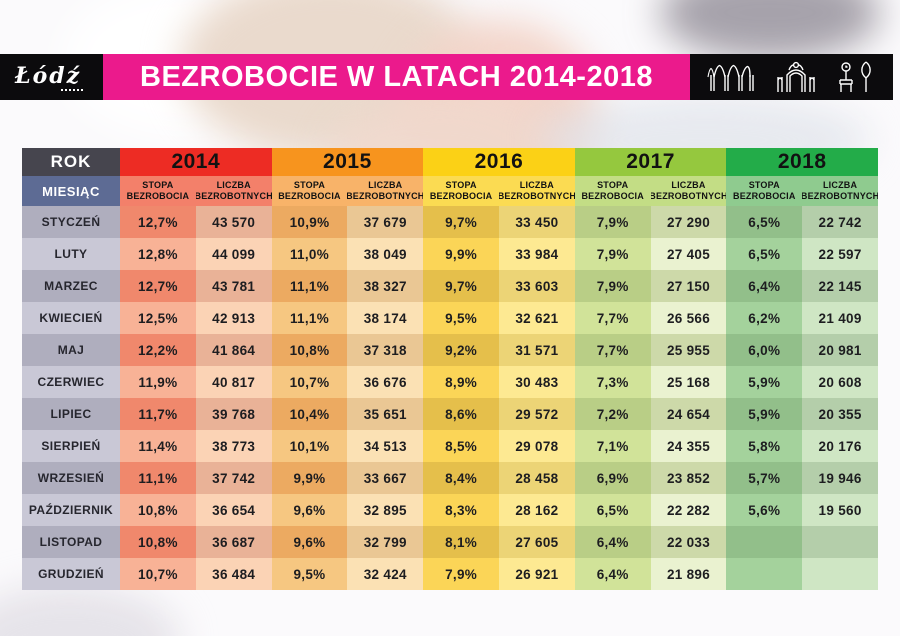  What do you see at coordinates (855, 76) in the screenshot?
I see `park-clock-bench-tree-icon` at bounding box center [855, 76].